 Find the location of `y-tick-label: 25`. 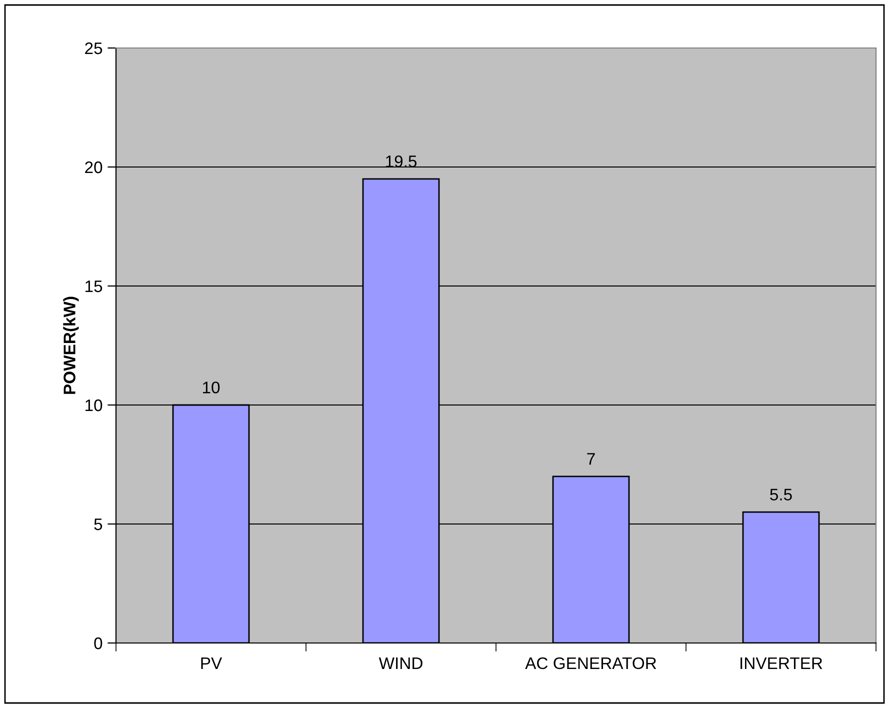

y-tick-label: 25 is located at coordinates (93, 48).